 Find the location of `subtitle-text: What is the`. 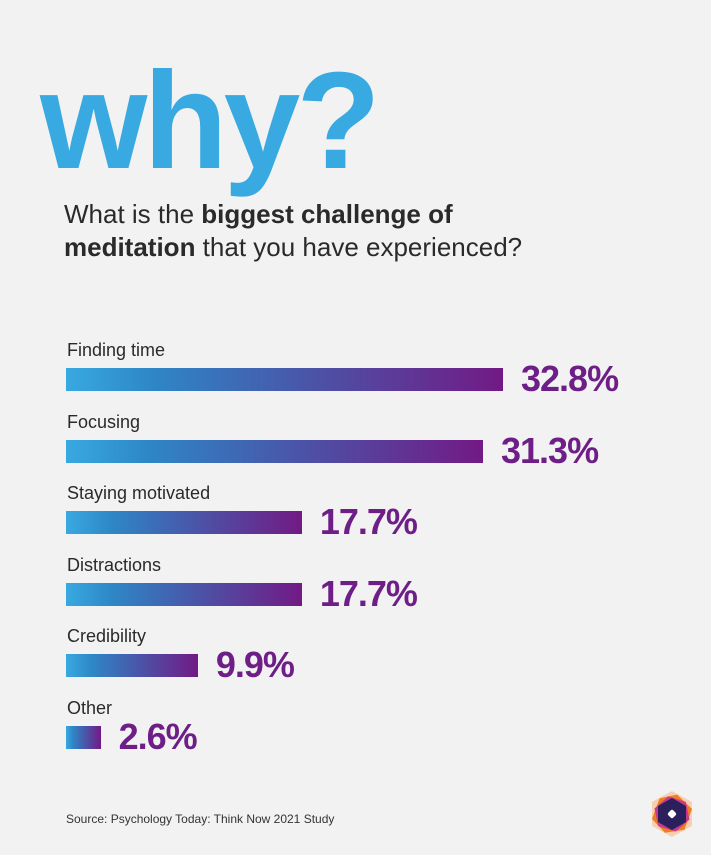

subtitle-text: What is the is located at coordinates (133, 214).